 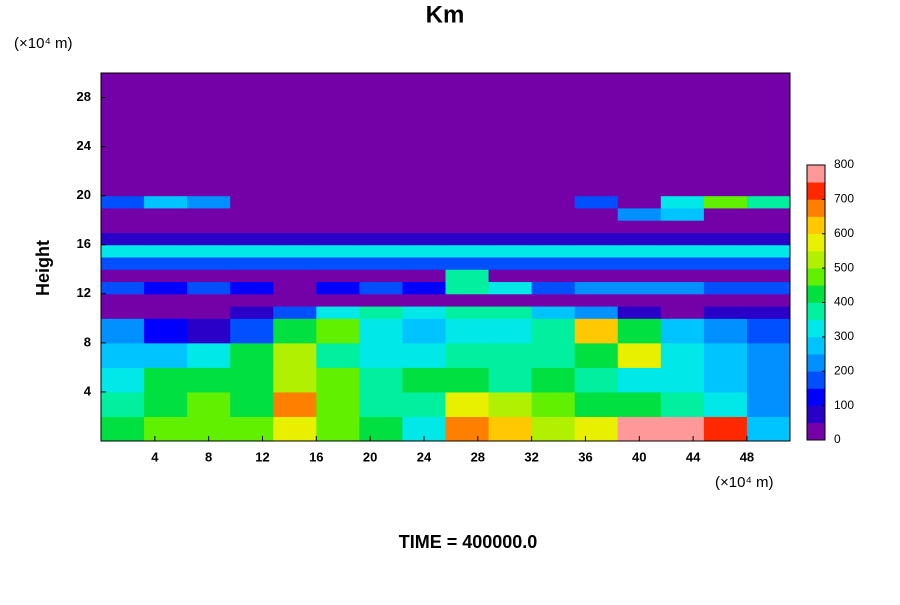 What do you see at coordinates (844, 405) in the screenshot?
I see `colorbar-tick-label: 100` at bounding box center [844, 405].